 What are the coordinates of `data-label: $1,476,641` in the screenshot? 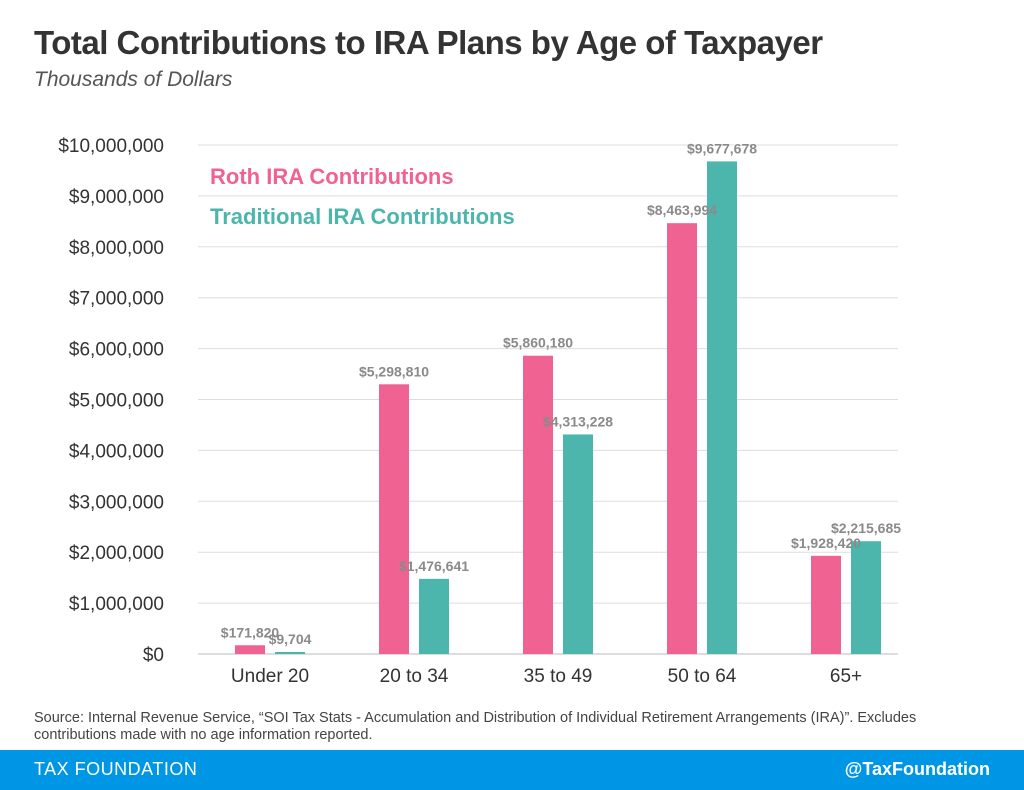 It's located at (434, 566).